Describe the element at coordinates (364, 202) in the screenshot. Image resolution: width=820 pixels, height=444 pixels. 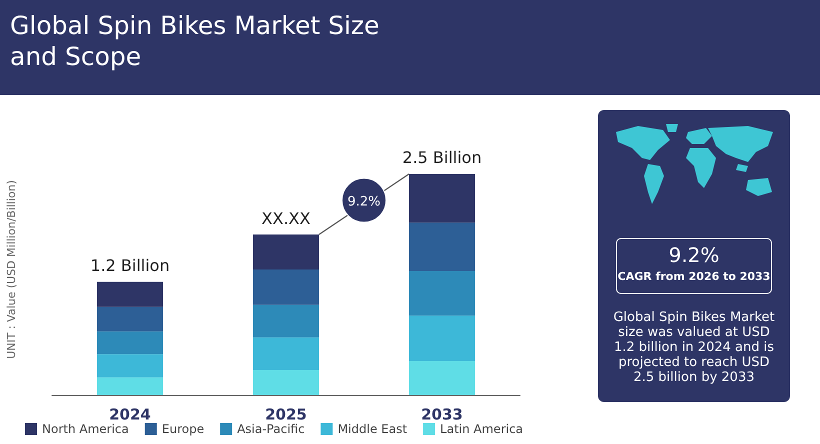
I see `annotation: 9.2%` at that location.